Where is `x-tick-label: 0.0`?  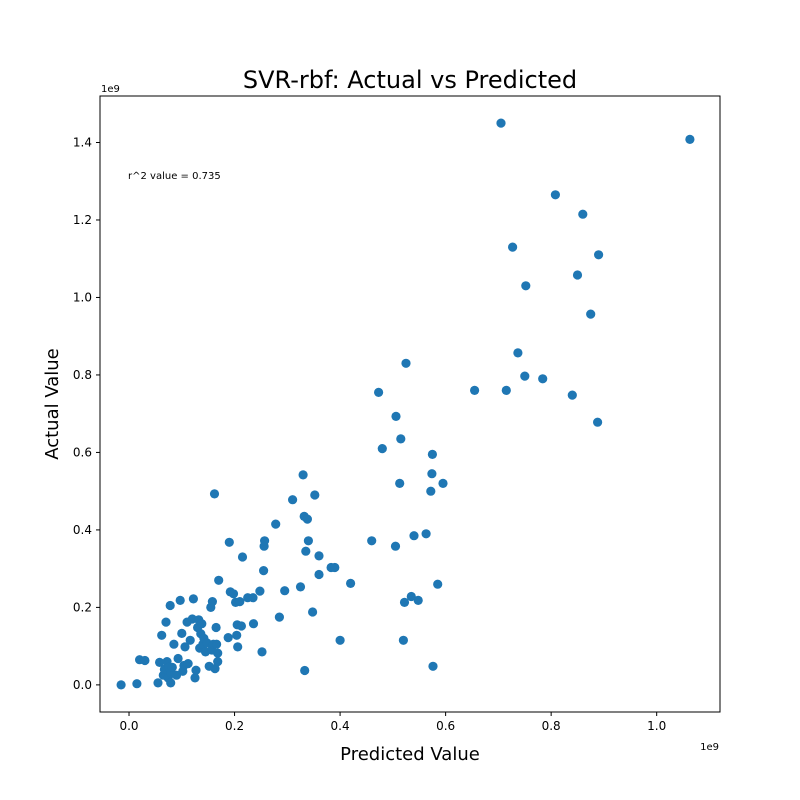 x-tick-label: 0.0 is located at coordinates (128, 726).